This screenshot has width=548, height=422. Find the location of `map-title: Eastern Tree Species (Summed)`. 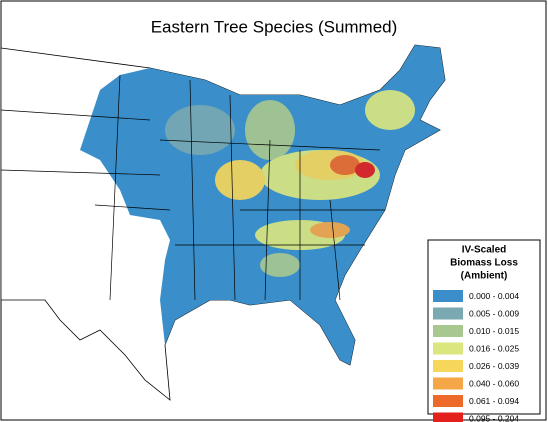

map-title: Eastern Tree Species (Summed) is located at coordinates (274, 26).